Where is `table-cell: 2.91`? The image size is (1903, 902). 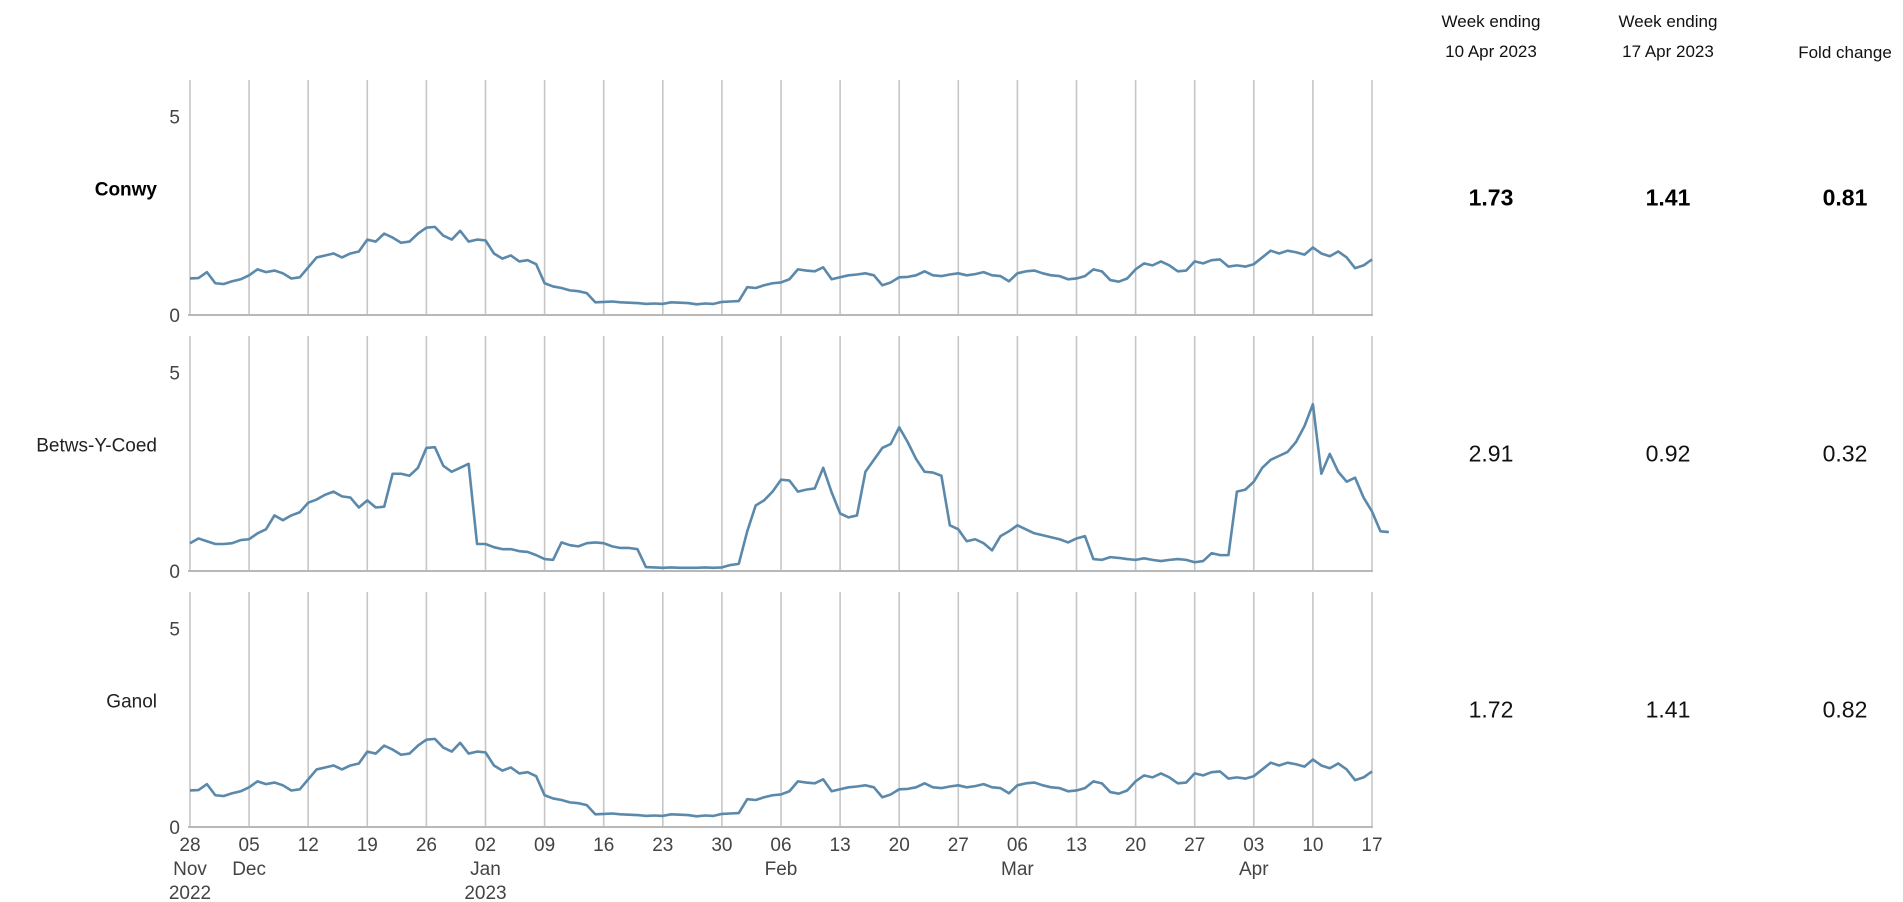
table-cell: 2.91 is located at coordinates (1491, 454).